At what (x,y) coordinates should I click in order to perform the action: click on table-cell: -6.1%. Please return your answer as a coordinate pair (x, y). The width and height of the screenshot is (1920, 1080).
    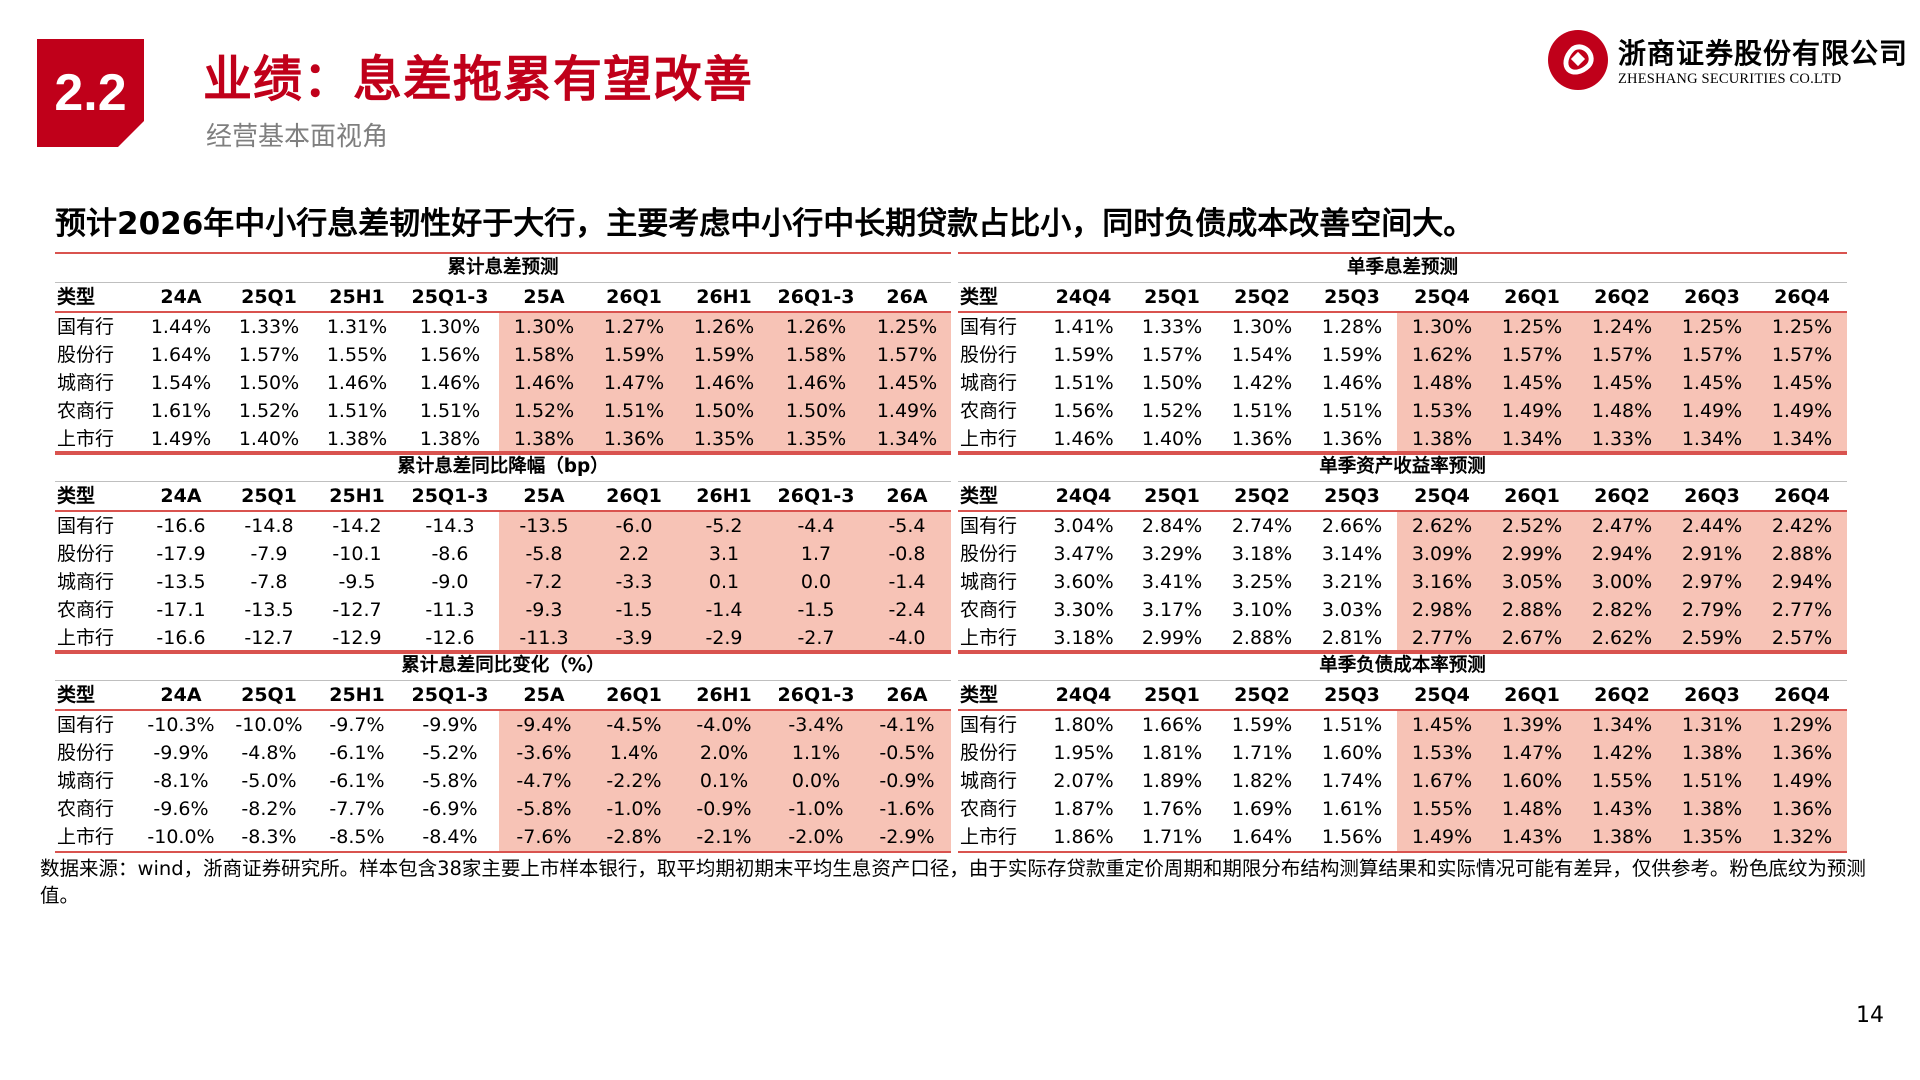
    Looking at the image, I should click on (357, 753).